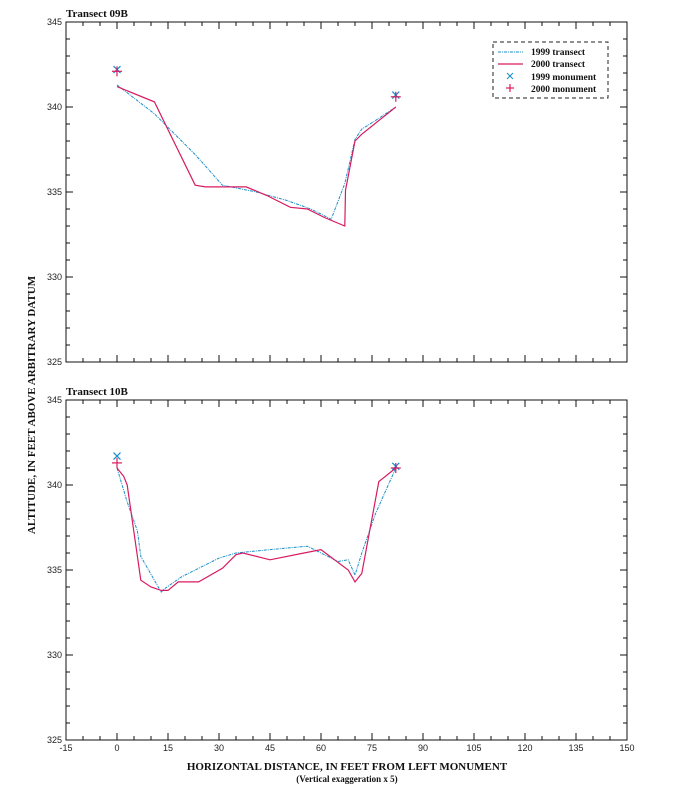  Describe the element at coordinates (510, 88) in the screenshot. I see `legend-plus-marker-icon` at that location.